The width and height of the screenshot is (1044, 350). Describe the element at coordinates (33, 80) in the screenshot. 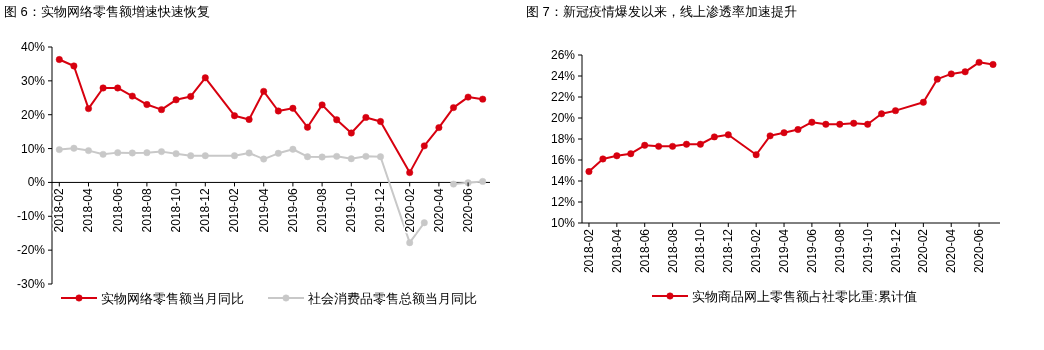

I see `y-tick-label: 30%` at that location.